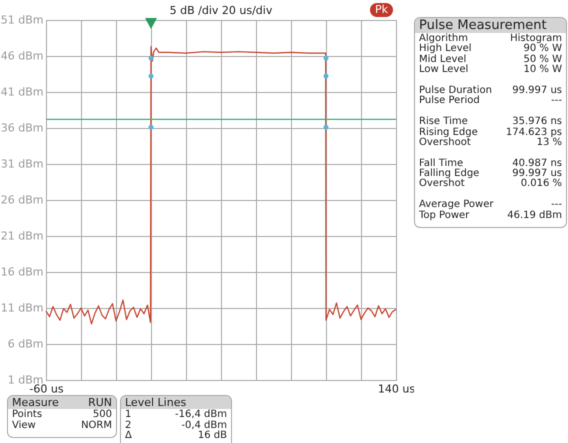  What do you see at coordinates (100, 402) in the screenshot?
I see `text: RUN` at bounding box center [100, 402].